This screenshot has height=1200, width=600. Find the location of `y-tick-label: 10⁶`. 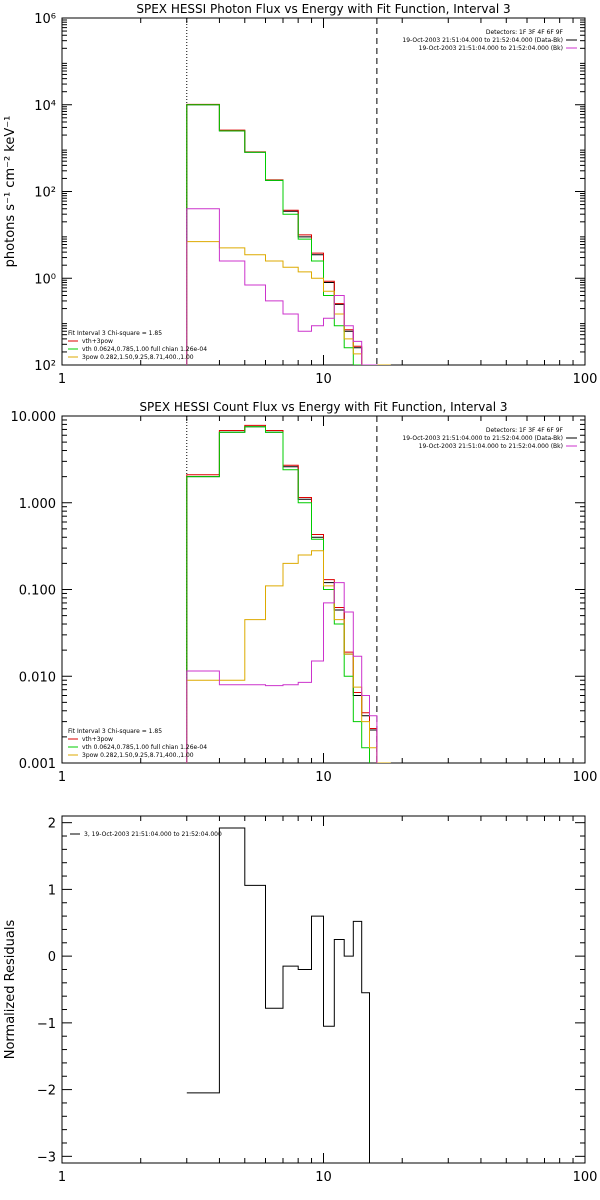

y-tick-label: 10⁶ is located at coordinates (45, 19).